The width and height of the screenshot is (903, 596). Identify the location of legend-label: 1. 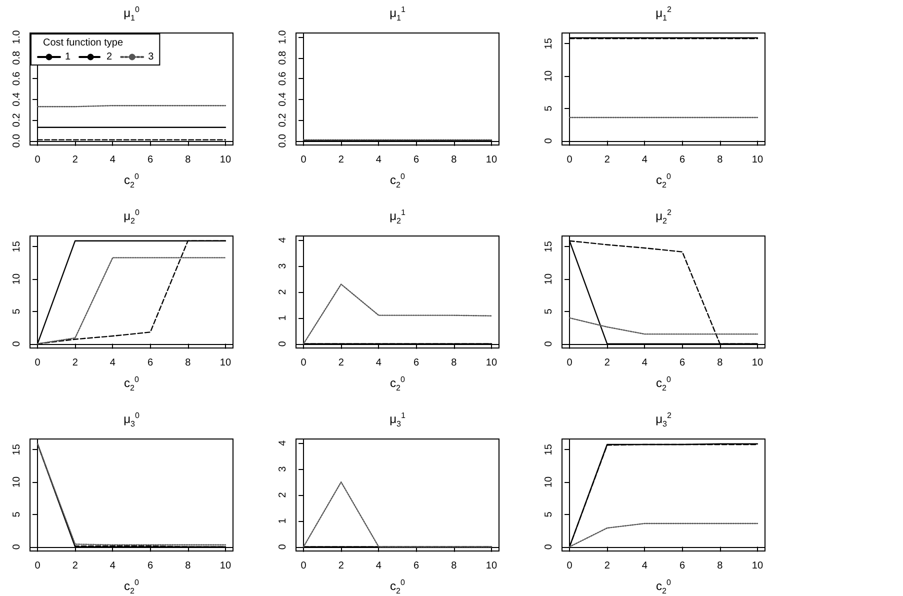
(68, 57).